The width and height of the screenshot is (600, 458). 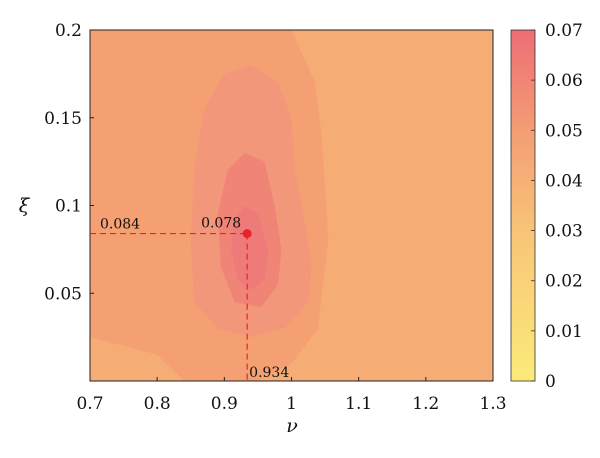 I want to click on colorbar-tick-label: 0.01, so click(x=564, y=332).